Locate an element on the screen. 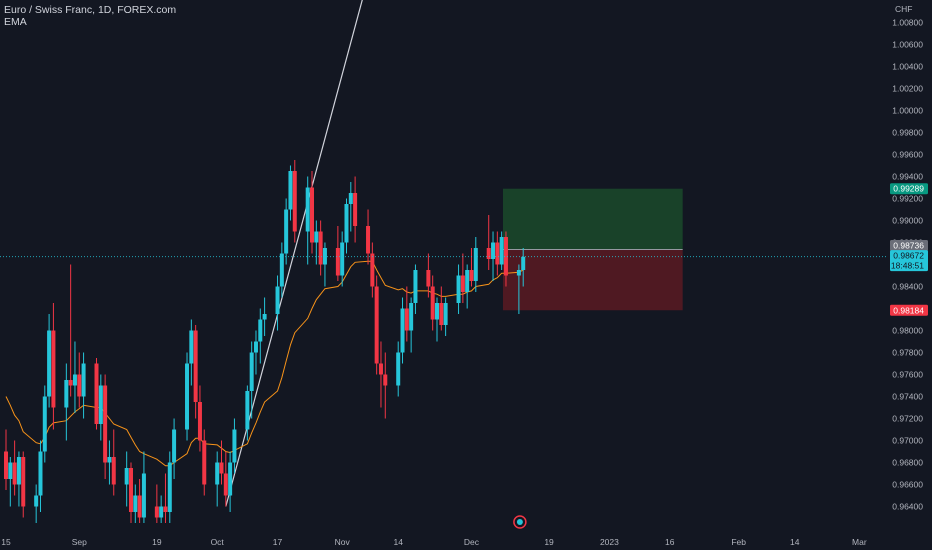 The height and width of the screenshot is (550, 932). price-tick-label: 0.96400 is located at coordinates (907, 507).